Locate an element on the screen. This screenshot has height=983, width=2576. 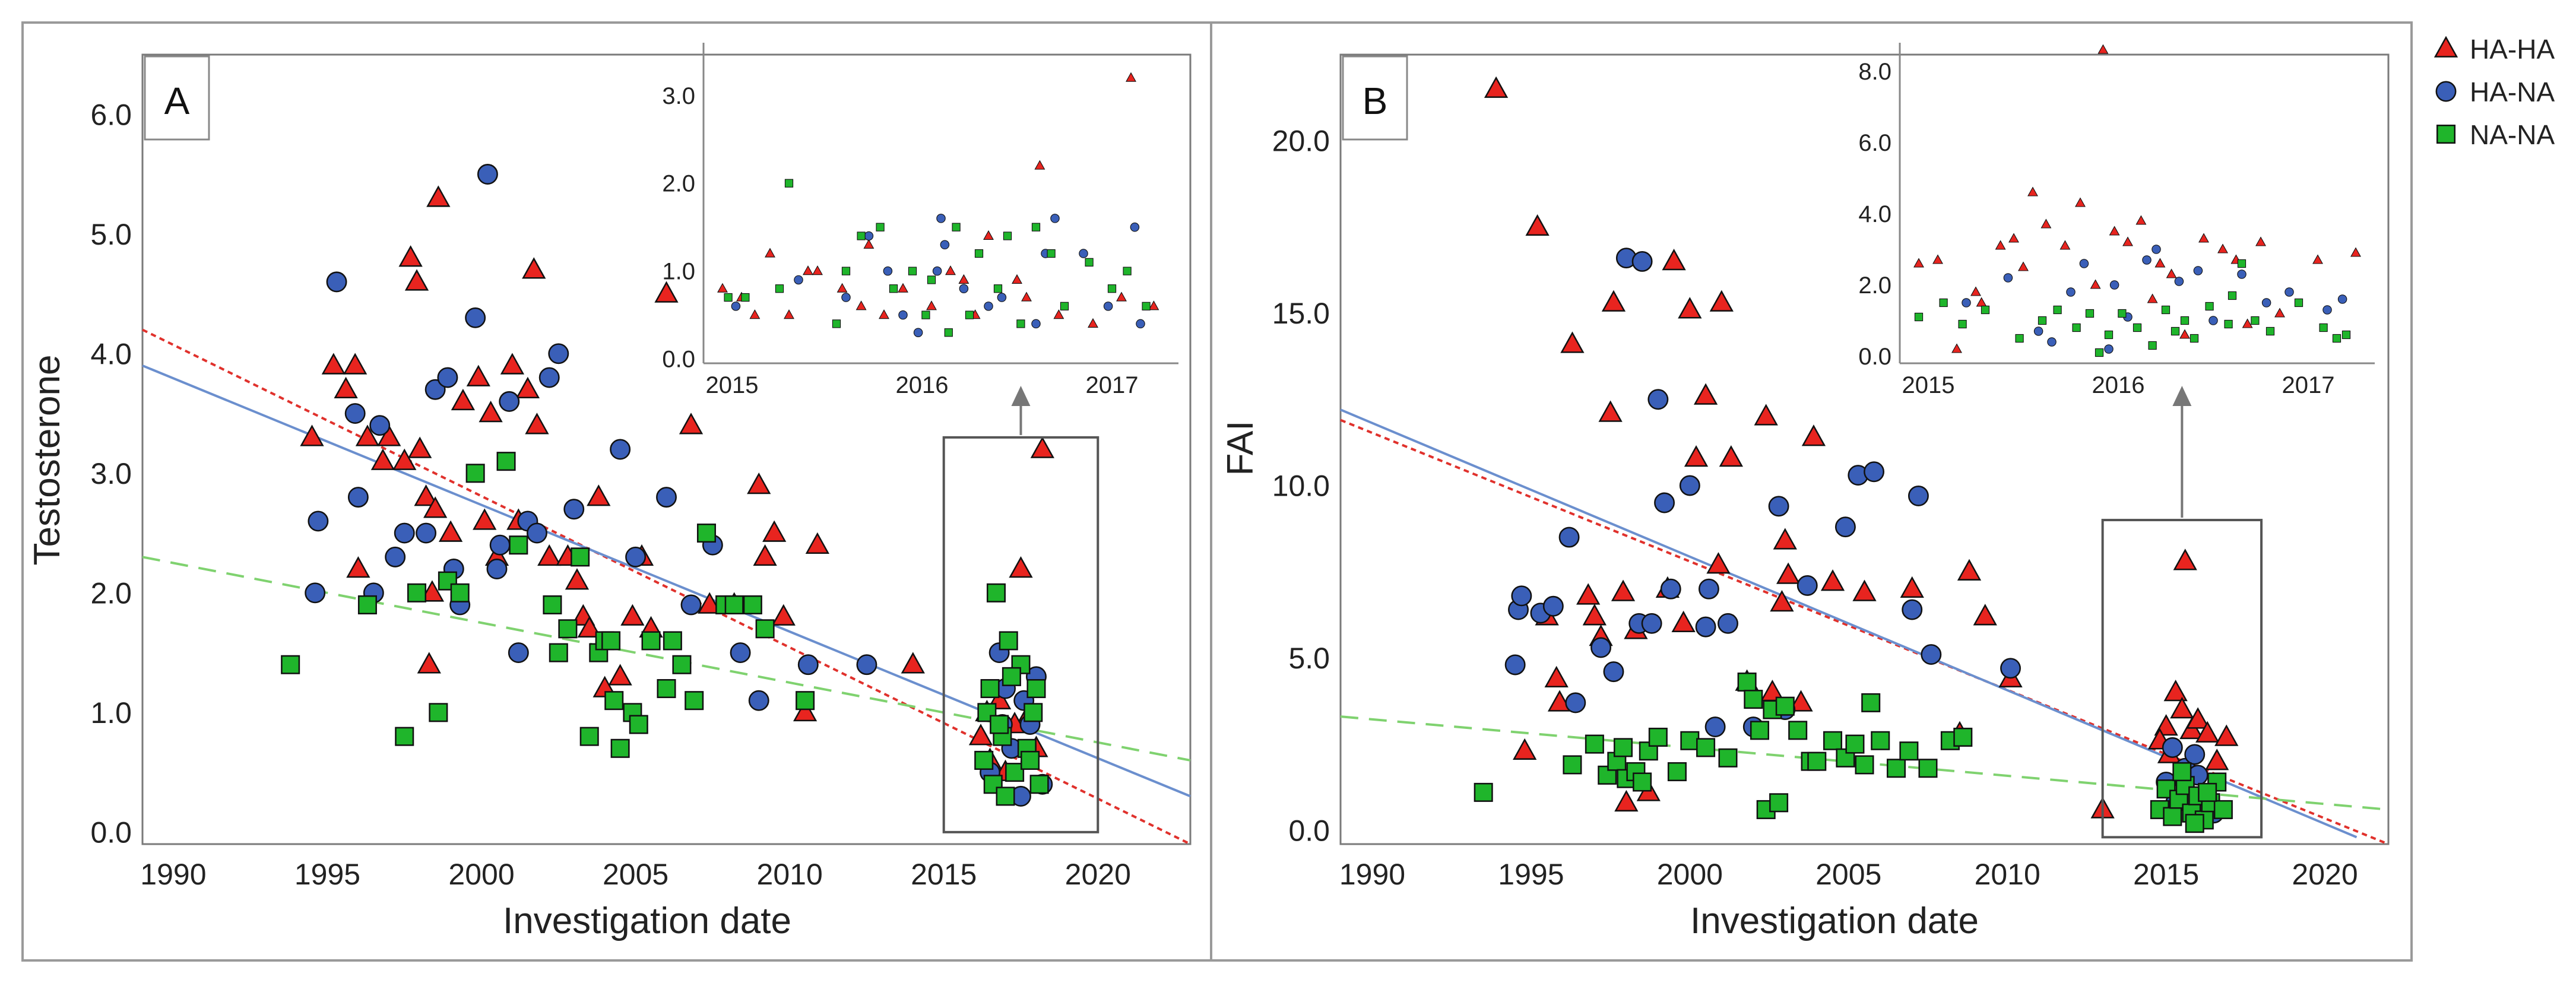
panel-a-x-axis-title: Investigation date is located at coordinates (647, 920).